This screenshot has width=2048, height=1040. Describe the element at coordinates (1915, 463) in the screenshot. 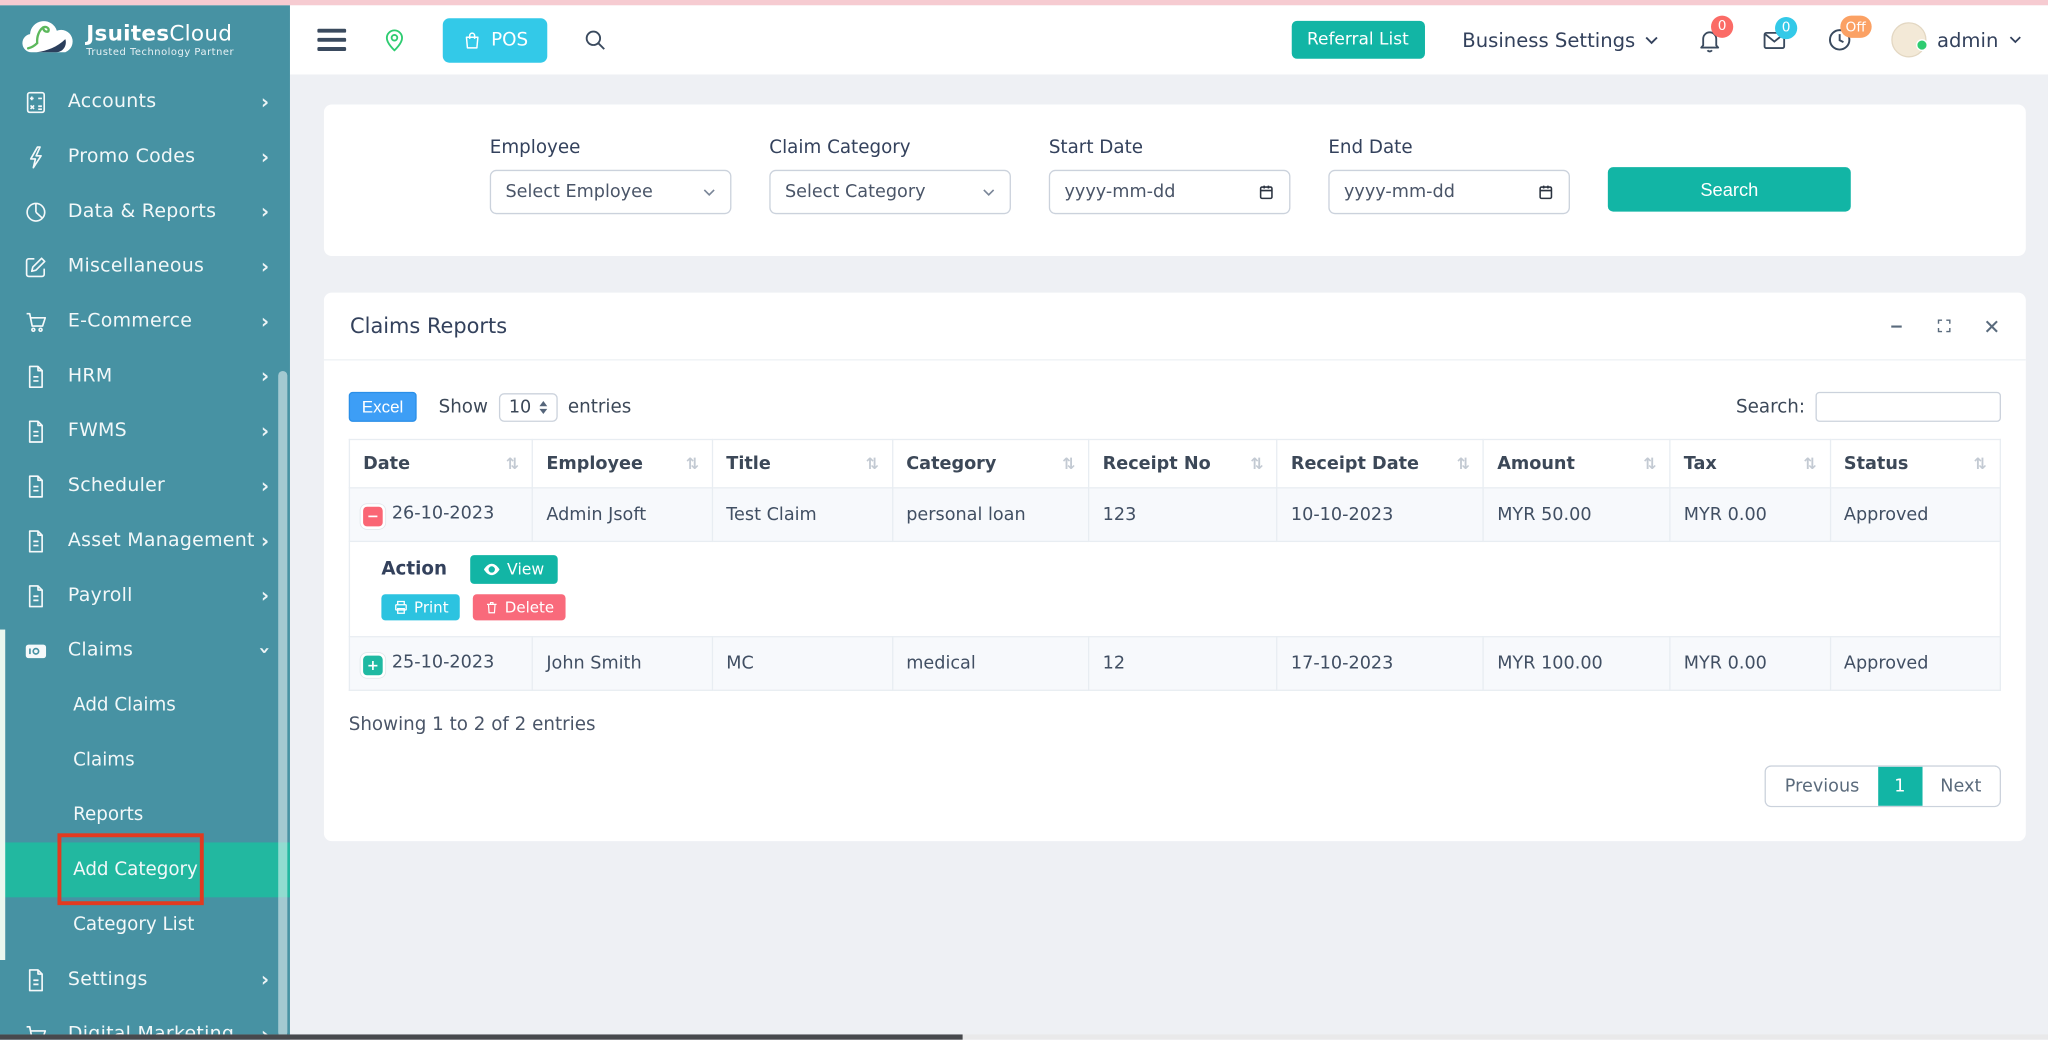

I see `col-header-status: Status ⇅` at that location.